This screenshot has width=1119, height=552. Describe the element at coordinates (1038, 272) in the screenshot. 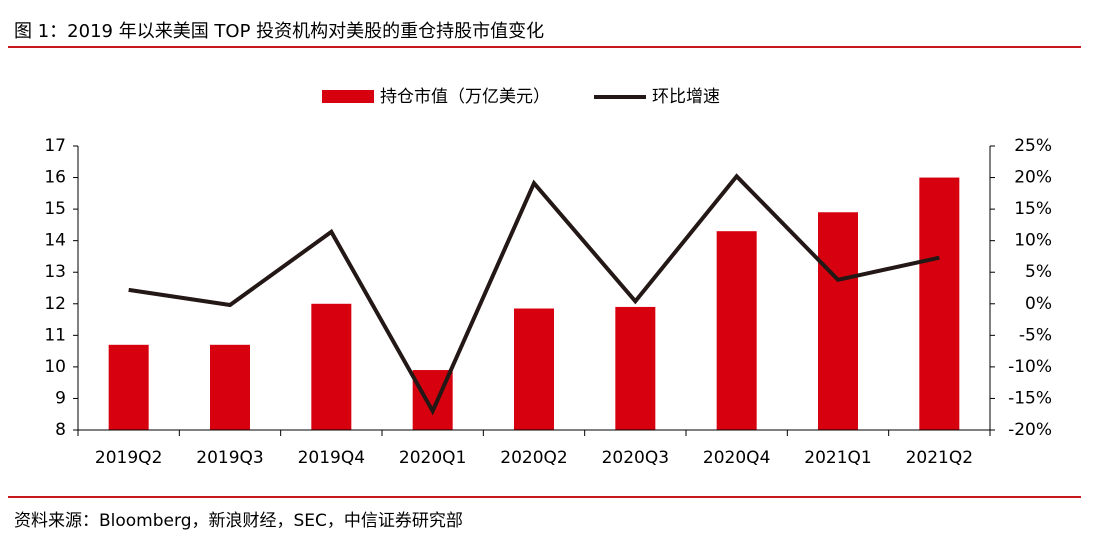

I see `y2-tick-label: 5%` at that location.